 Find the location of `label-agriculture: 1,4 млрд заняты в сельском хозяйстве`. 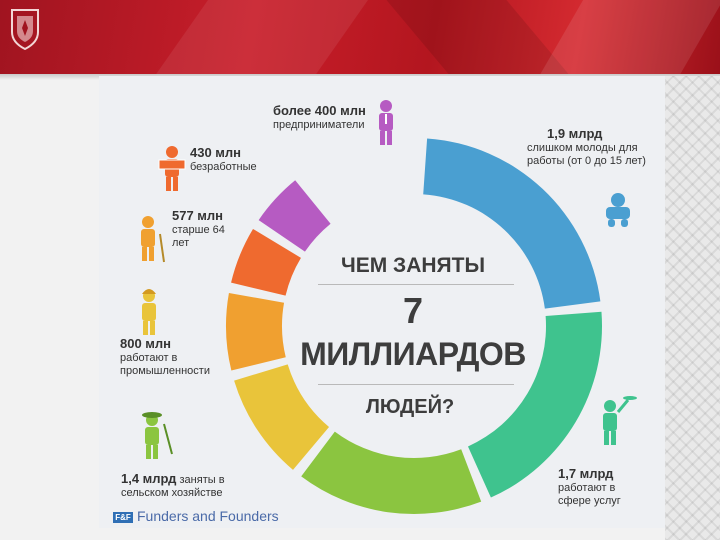

label-agriculture: 1,4 млрд заняты в сельском хозяйстве is located at coordinates (186, 485).